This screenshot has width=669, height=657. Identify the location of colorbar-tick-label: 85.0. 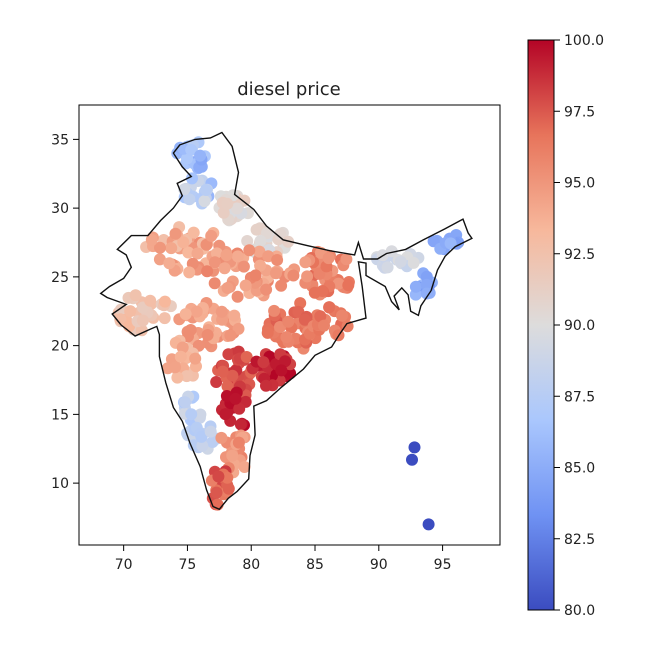
(579, 469).